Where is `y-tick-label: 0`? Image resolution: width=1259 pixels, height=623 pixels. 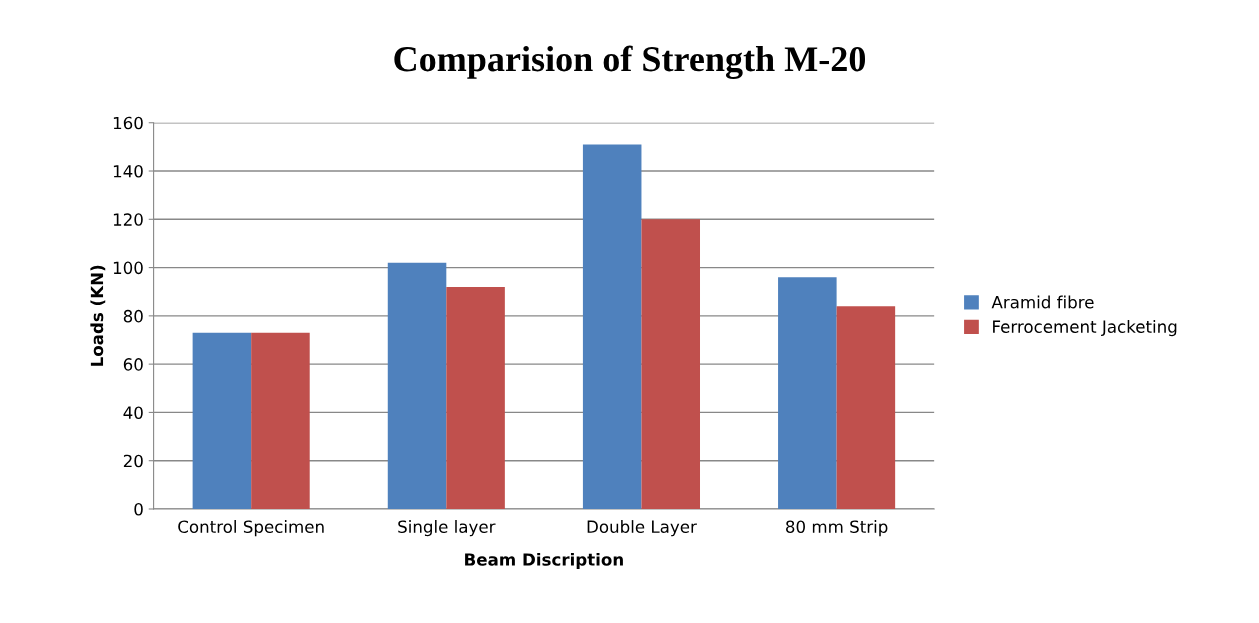 y-tick-label: 0 is located at coordinates (138, 509).